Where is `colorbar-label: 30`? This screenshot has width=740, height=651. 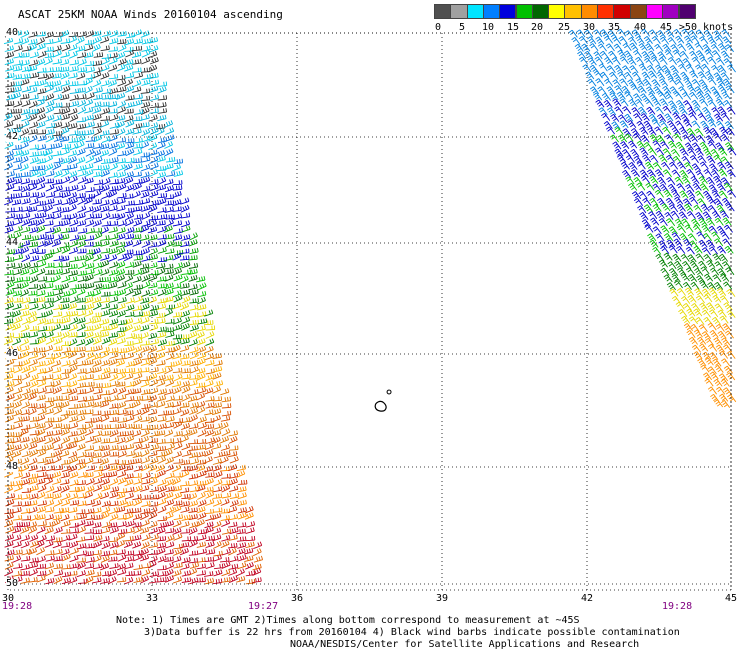
colorbar-label: 30 is located at coordinates (589, 27).